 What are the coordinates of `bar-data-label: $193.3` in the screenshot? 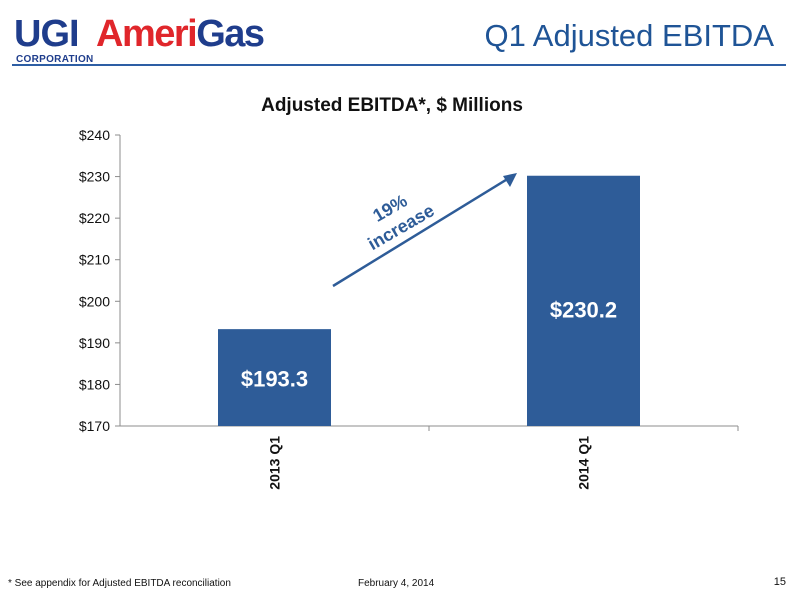 It's located at (274, 378).